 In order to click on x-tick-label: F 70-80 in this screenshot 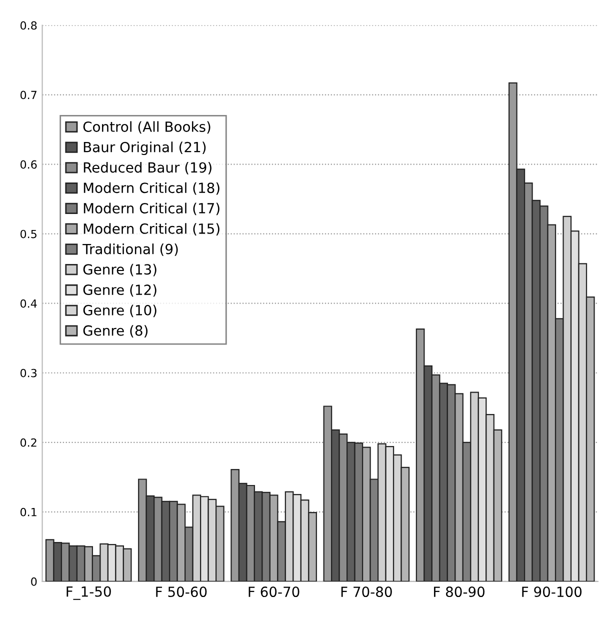, I will do `click(366, 592)`.